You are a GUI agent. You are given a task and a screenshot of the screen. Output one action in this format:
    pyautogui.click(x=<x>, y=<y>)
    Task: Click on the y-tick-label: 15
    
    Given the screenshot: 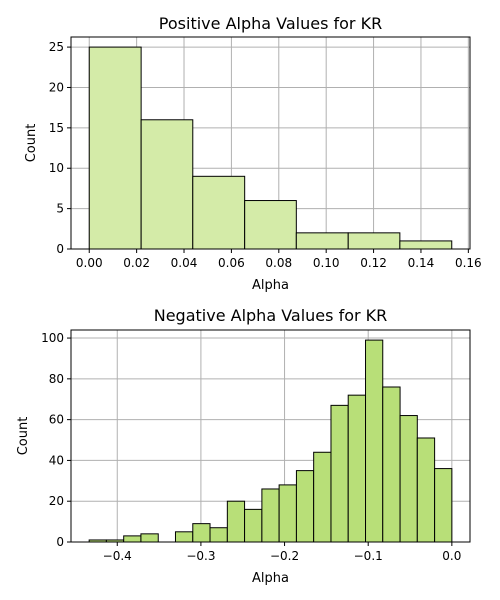 What is the action you would take?
    pyautogui.click(x=56, y=128)
    